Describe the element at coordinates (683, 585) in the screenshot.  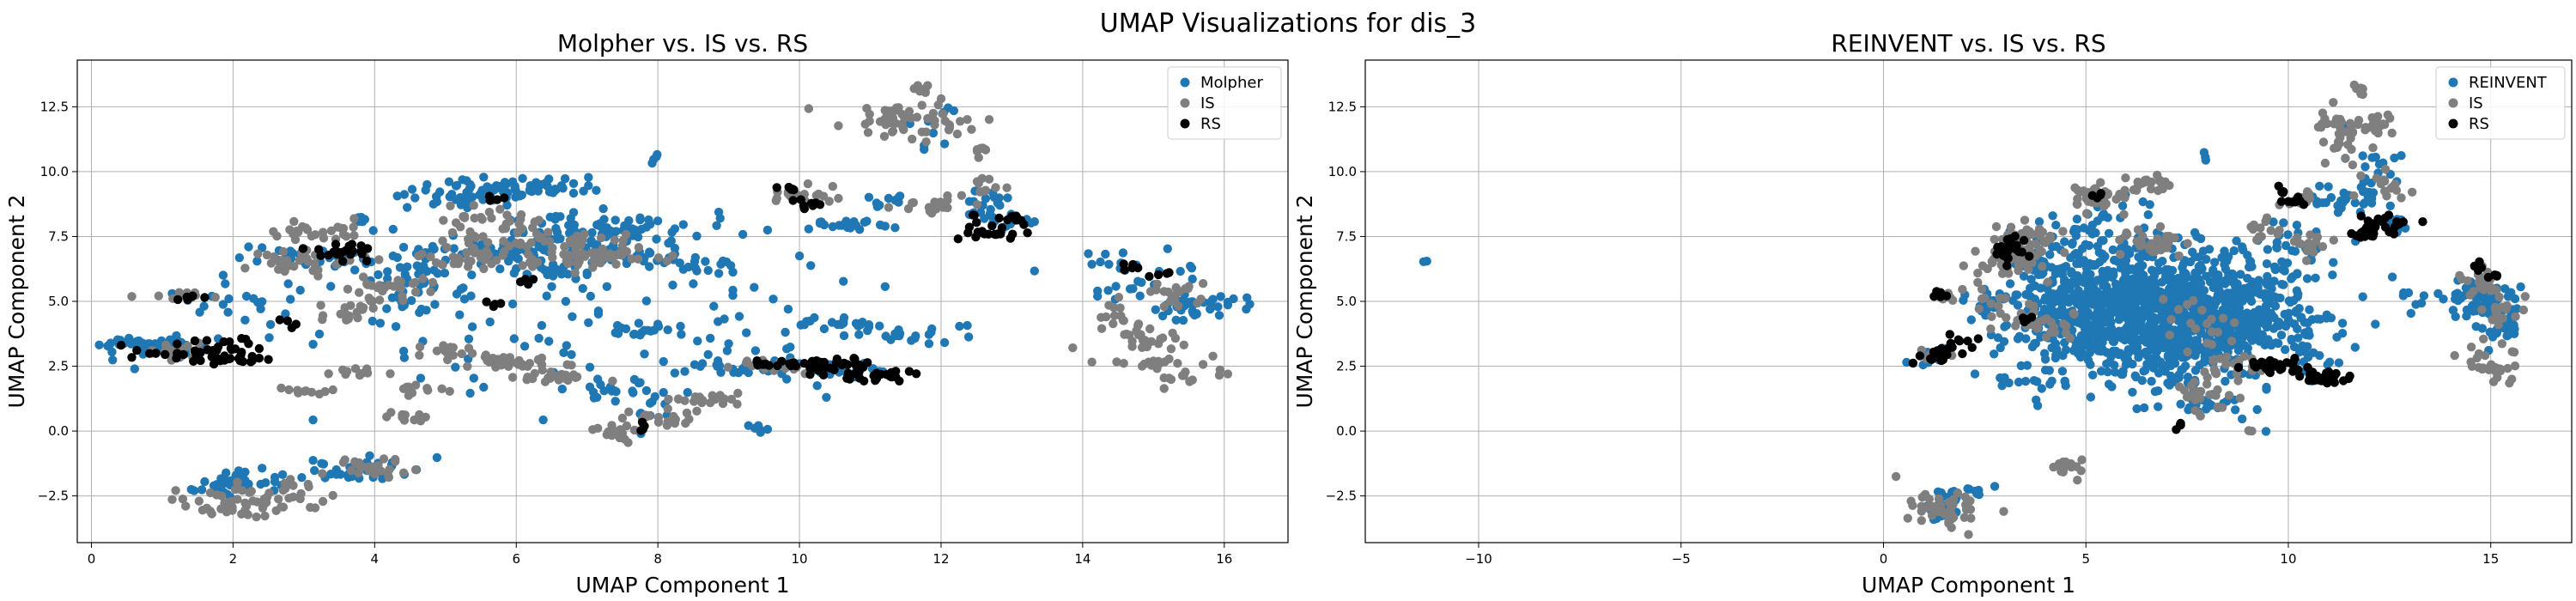
I see `x-axis-label: UMAP Component 1` at that location.